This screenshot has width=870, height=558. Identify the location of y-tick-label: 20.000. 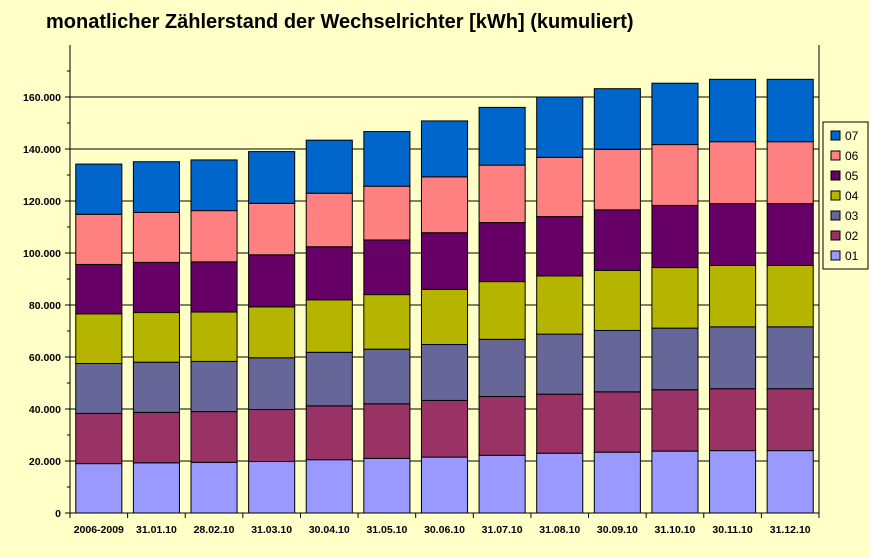
(45, 462).